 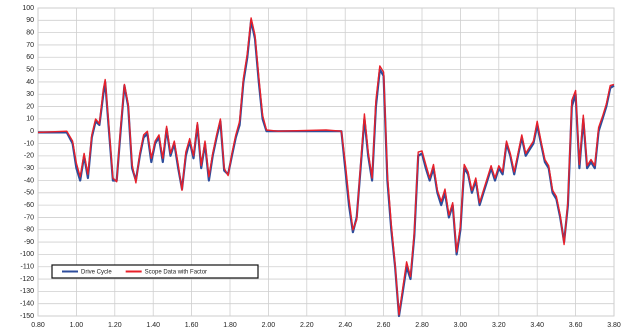 What do you see at coordinates (77, 325) in the screenshot?
I see `x-tick-label: 1.00` at bounding box center [77, 325].